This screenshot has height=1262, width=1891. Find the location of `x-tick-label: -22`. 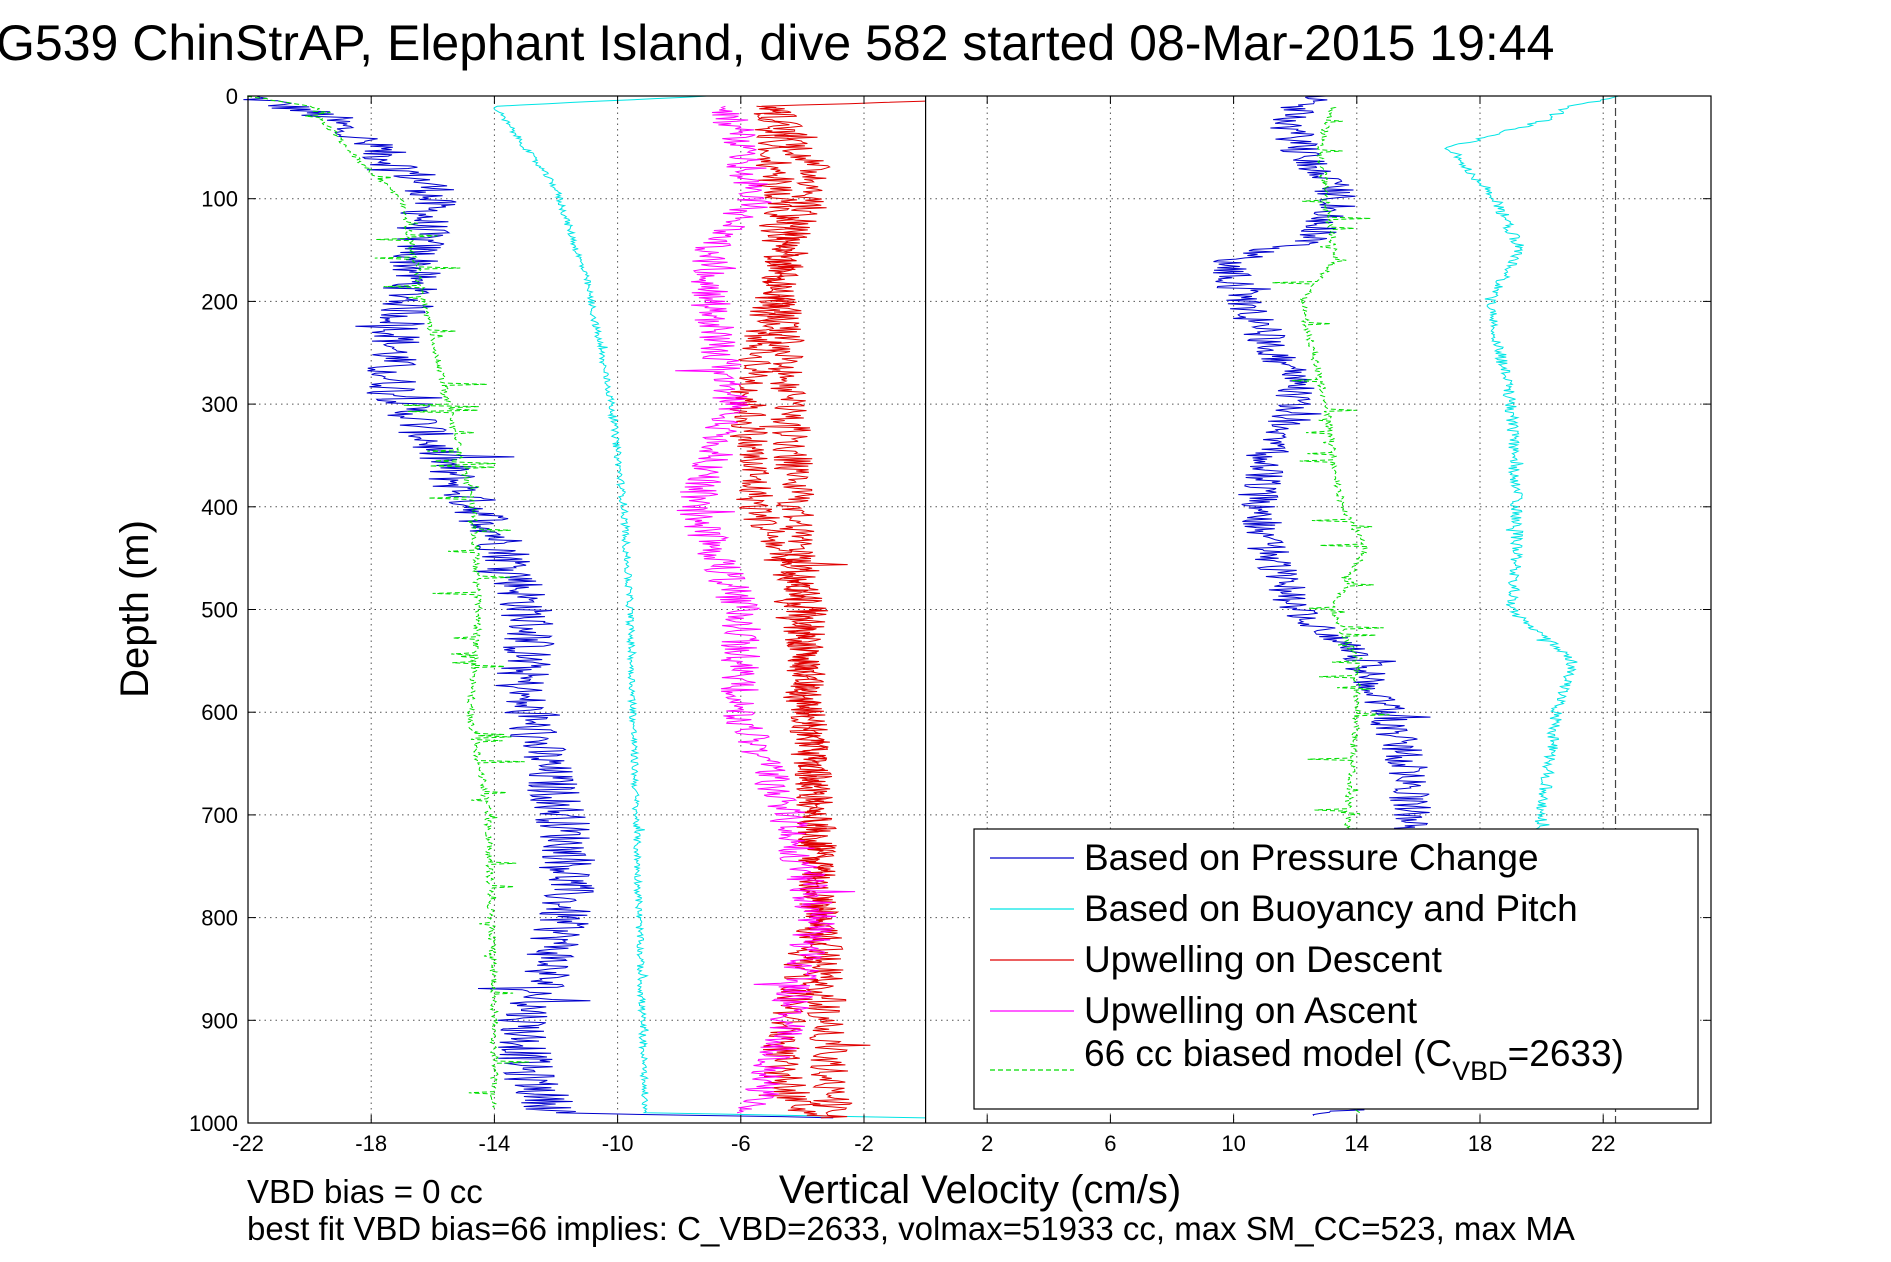

x-tick-label: -22 is located at coordinates (248, 1143).